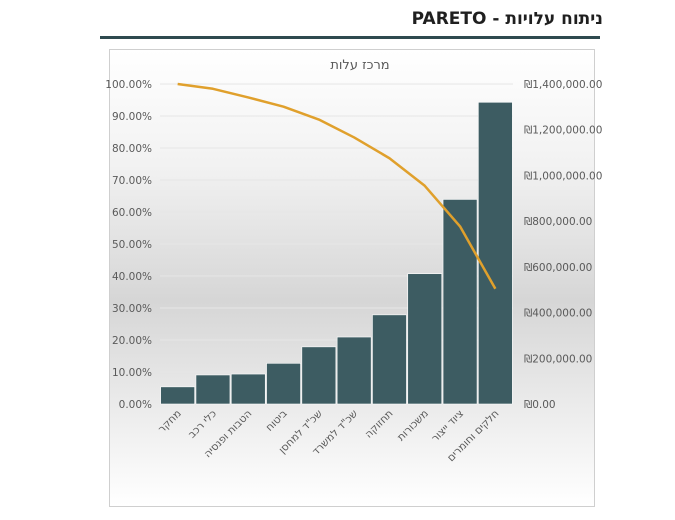  I want to click on y-left-tick-label: 50.00%, so click(132, 245).